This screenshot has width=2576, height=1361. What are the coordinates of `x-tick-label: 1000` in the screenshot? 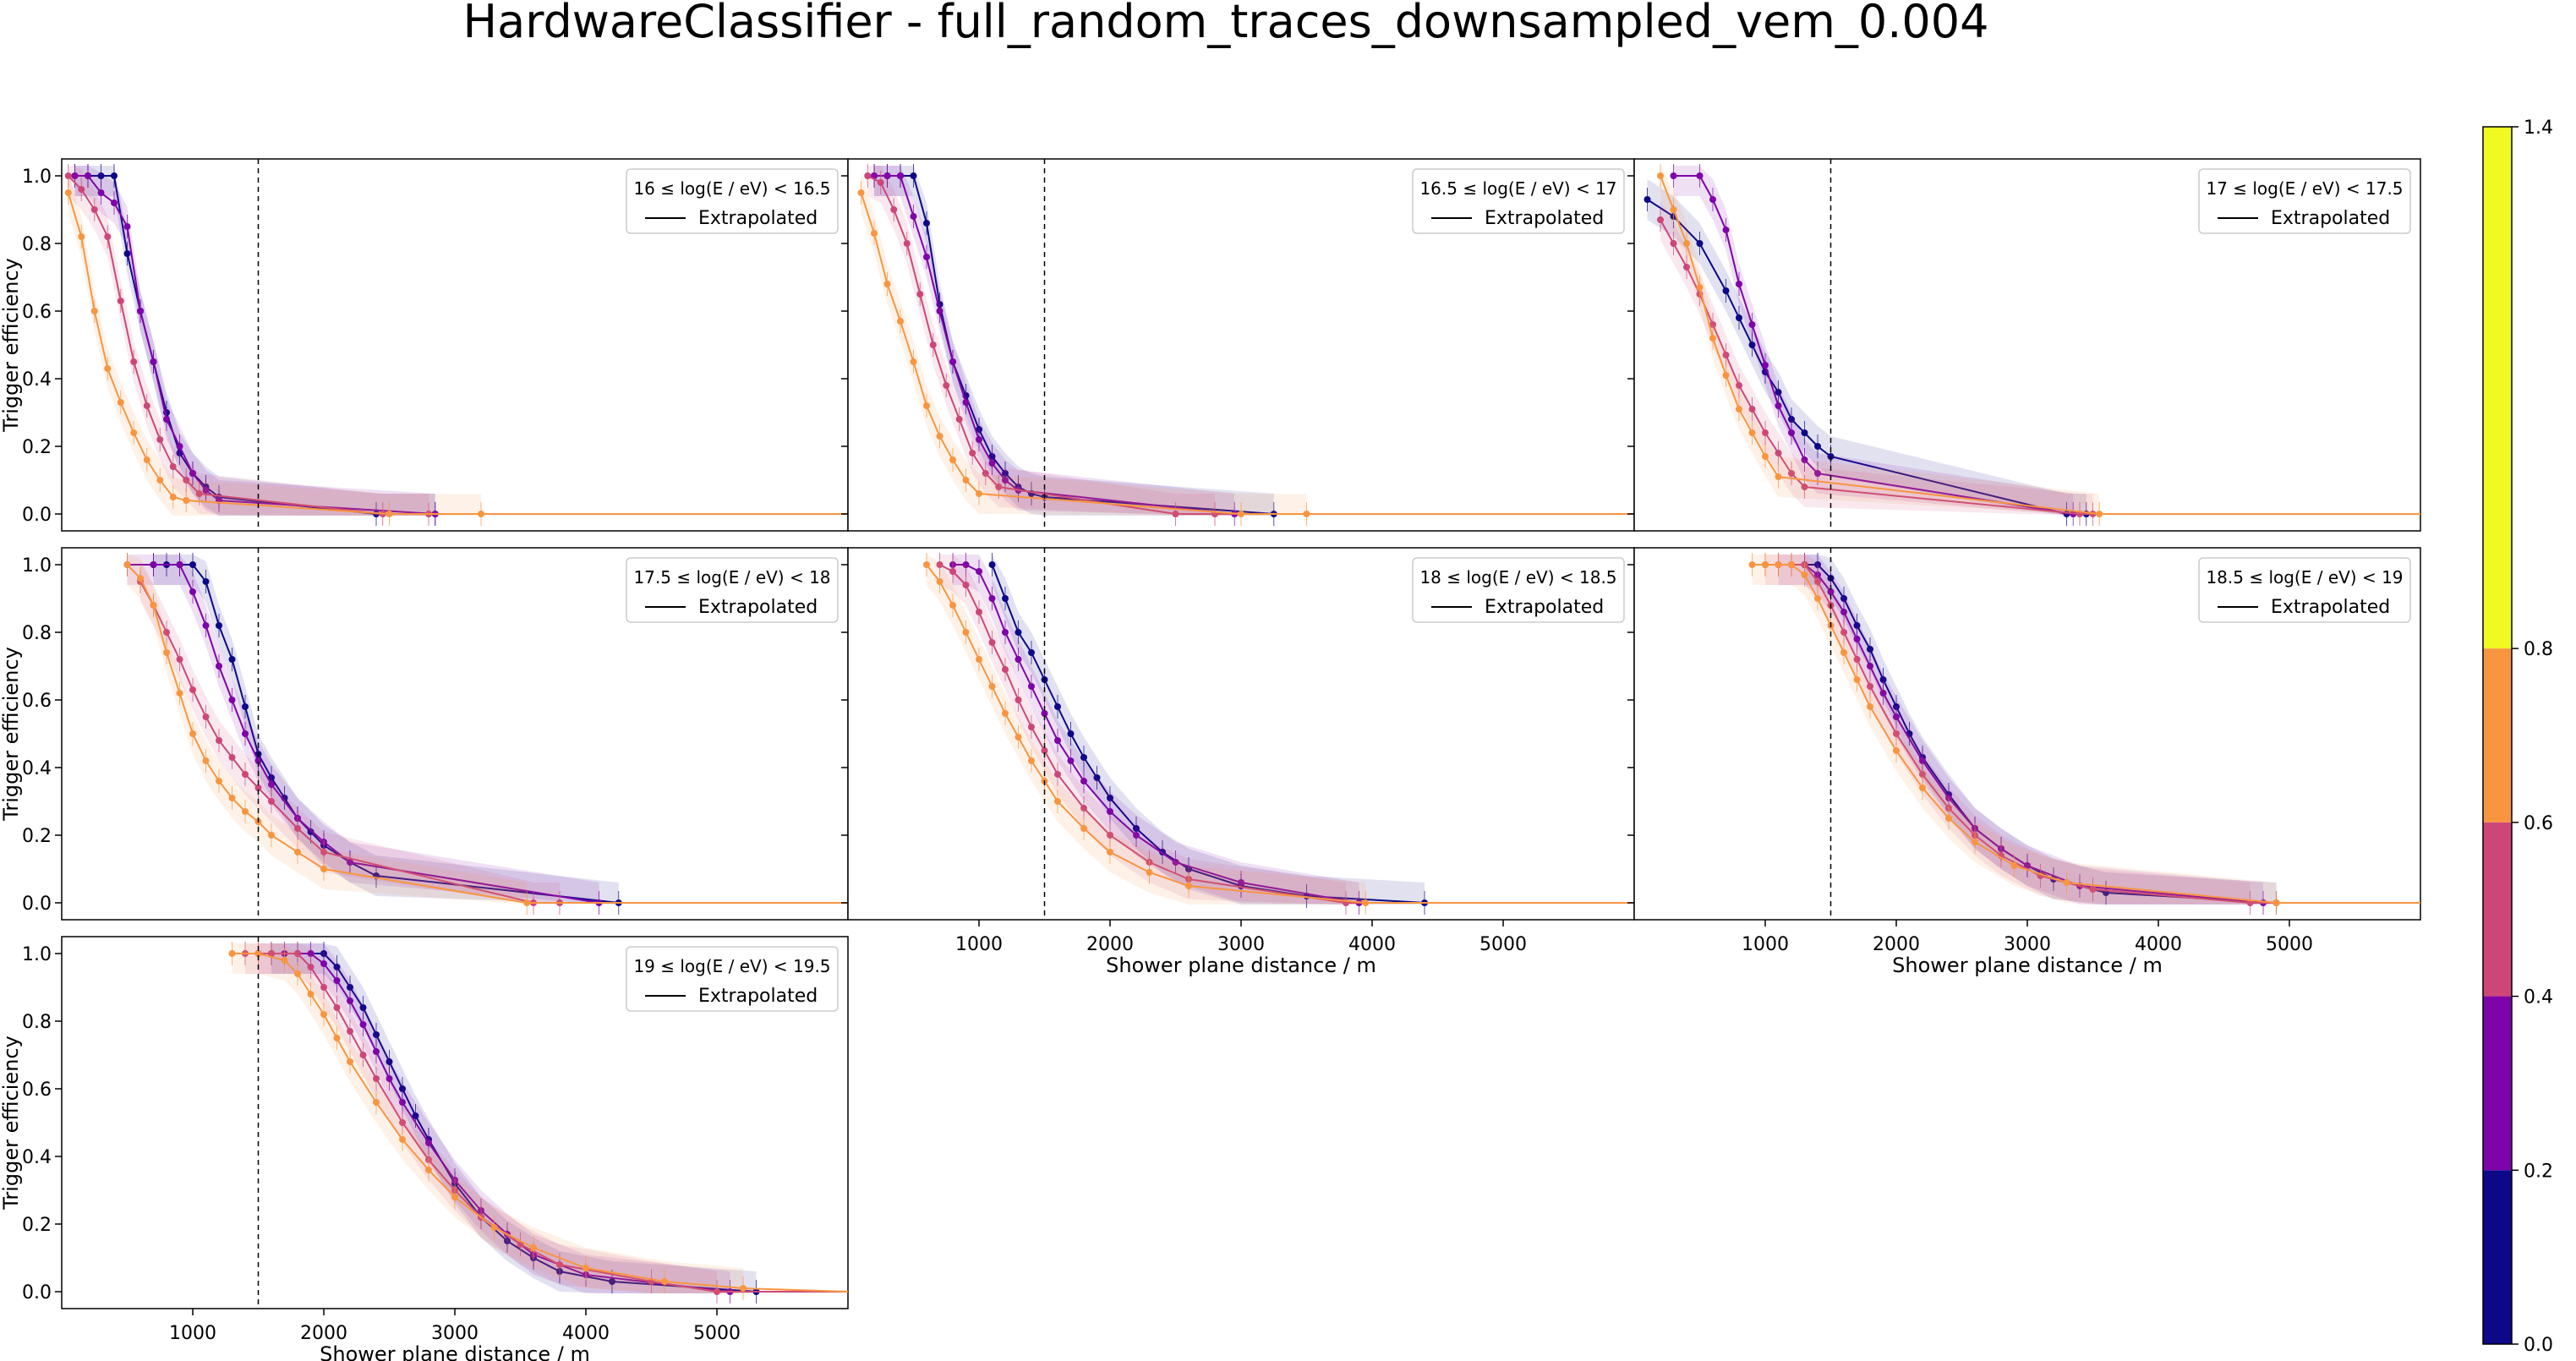 It's located at (979, 944).